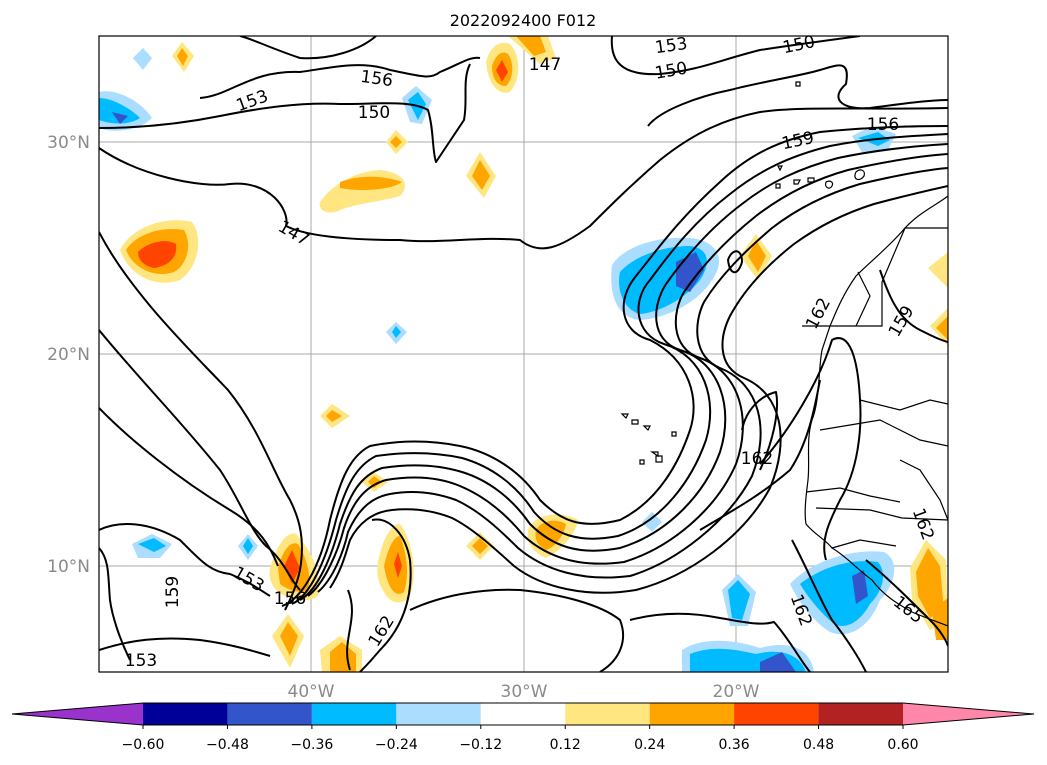 The image size is (1047, 765). What do you see at coordinates (311, 745) in the screenshot?
I see `colorbar-tick-label: −0.36` at bounding box center [311, 745].